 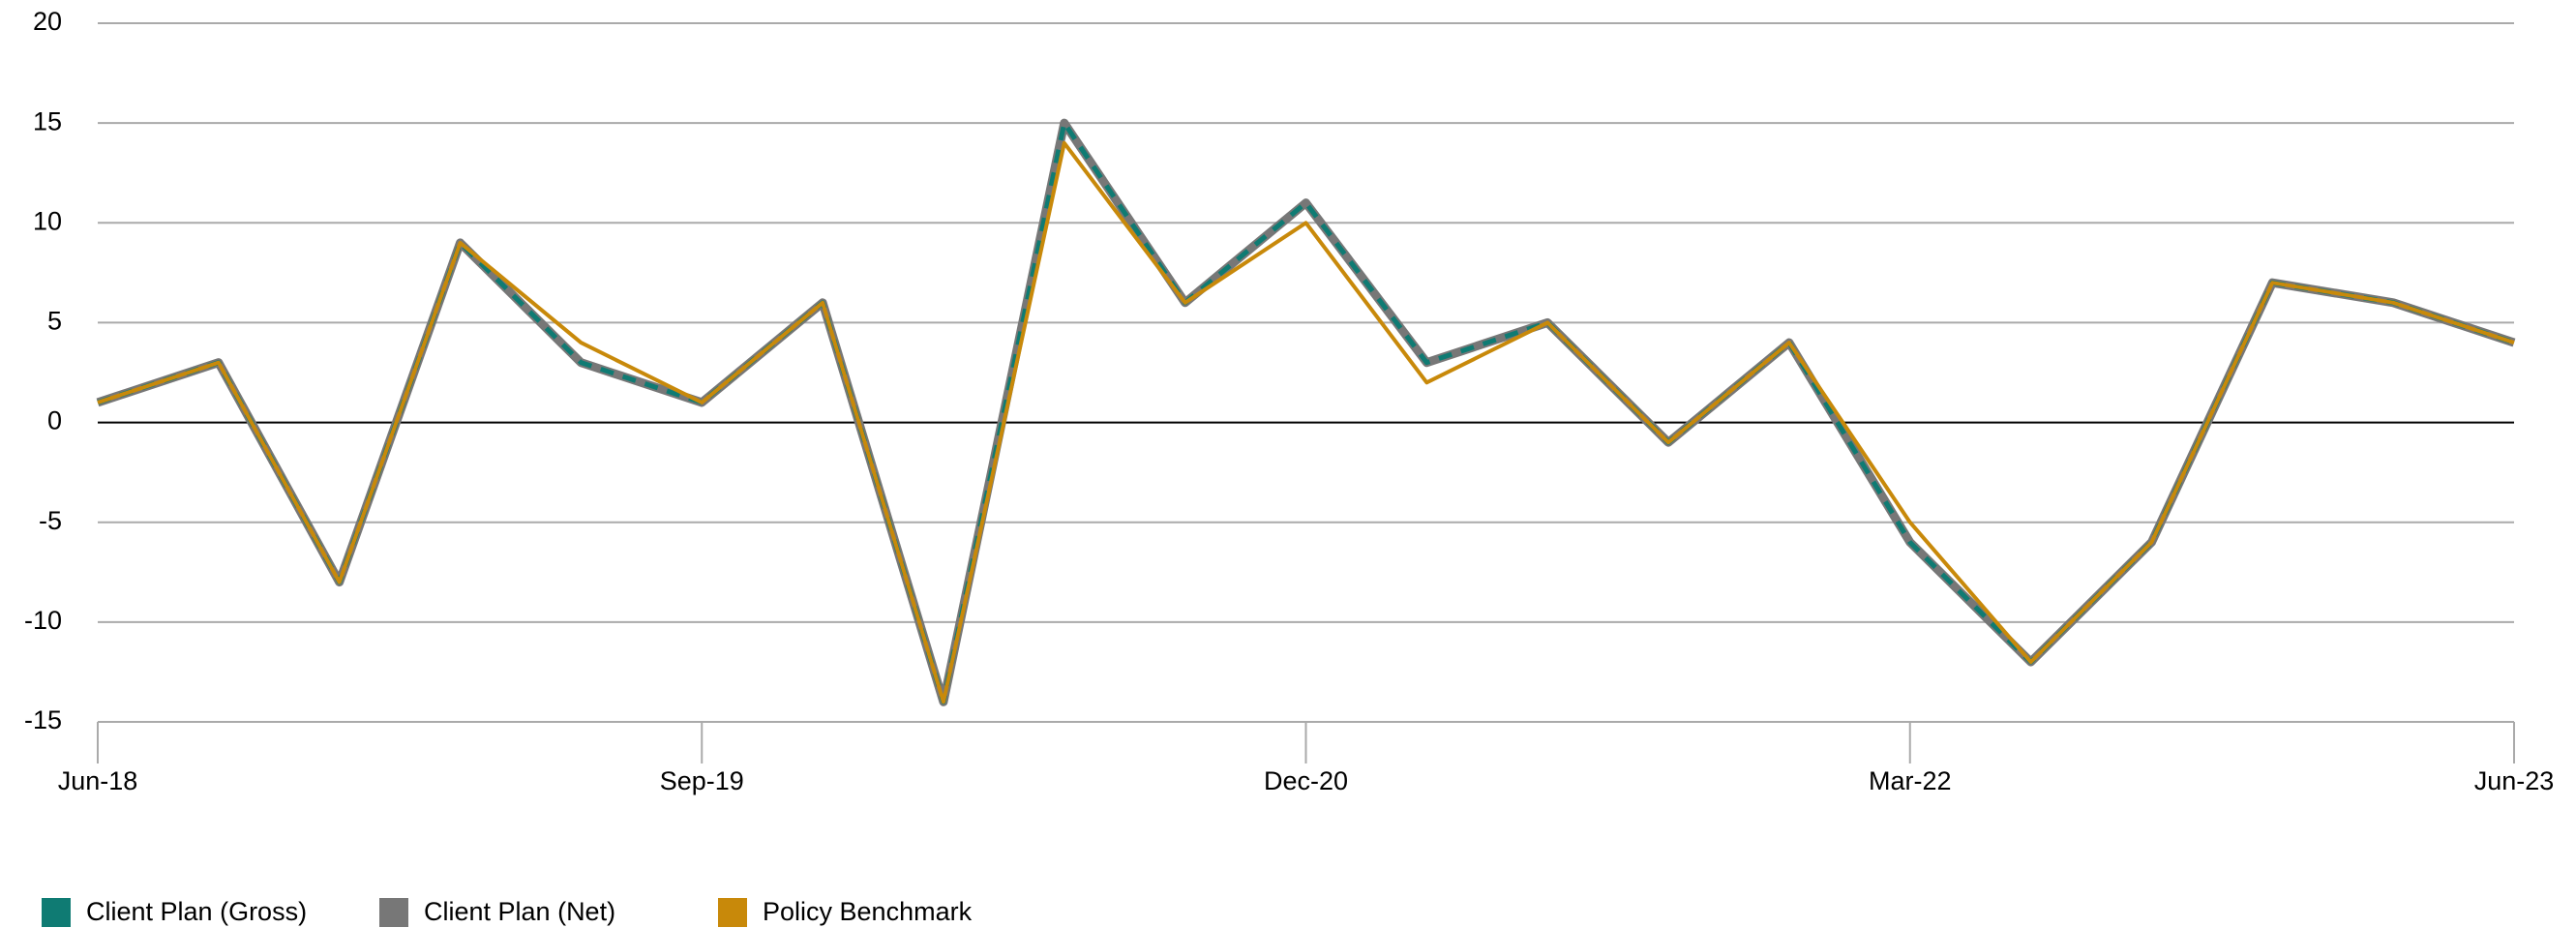 What do you see at coordinates (196, 912) in the screenshot?
I see `legend-label: Client Plan (Gross)` at bounding box center [196, 912].